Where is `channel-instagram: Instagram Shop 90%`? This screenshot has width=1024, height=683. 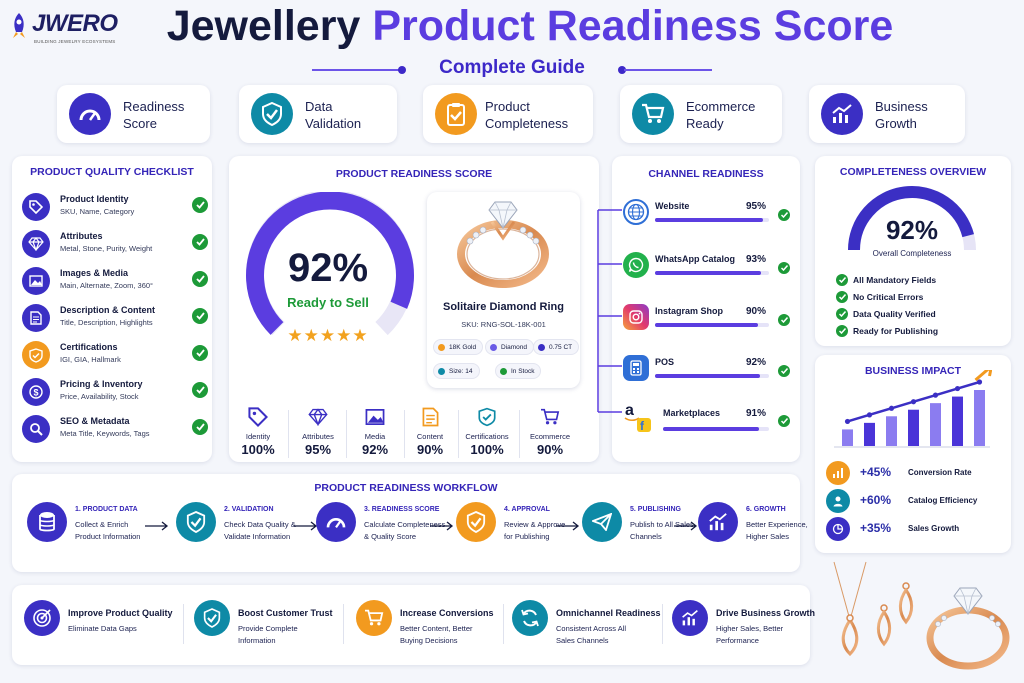
channel-instagram: Instagram Shop 90% is located at coordinates (708, 326).